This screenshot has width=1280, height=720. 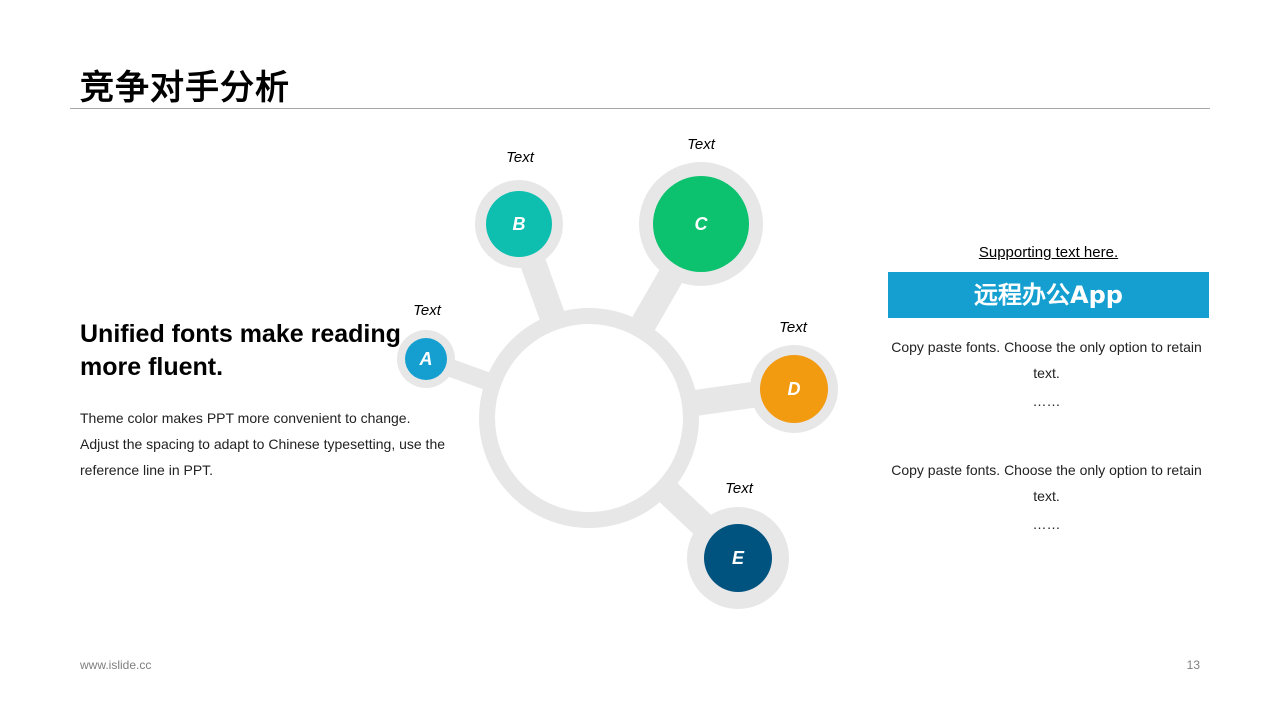 What do you see at coordinates (240, 350) in the screenshot?
I see `left-heading: Unified fonts make reading more fluent.` at bounding box center [240, 350].